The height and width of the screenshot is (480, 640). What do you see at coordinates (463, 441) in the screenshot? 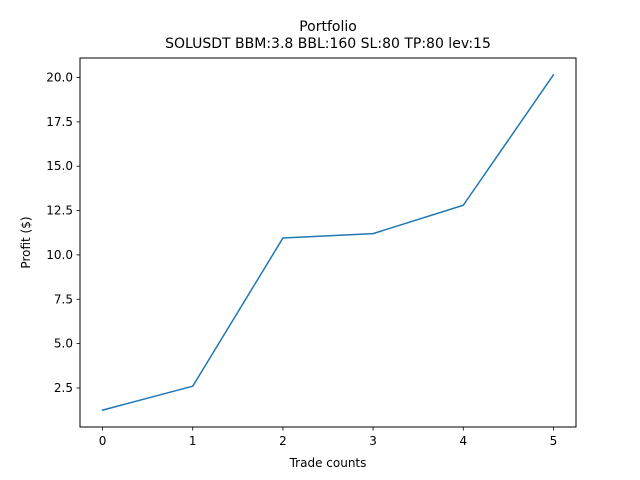
I see `x-tick-label: 4` at bounding box center [463, 441].